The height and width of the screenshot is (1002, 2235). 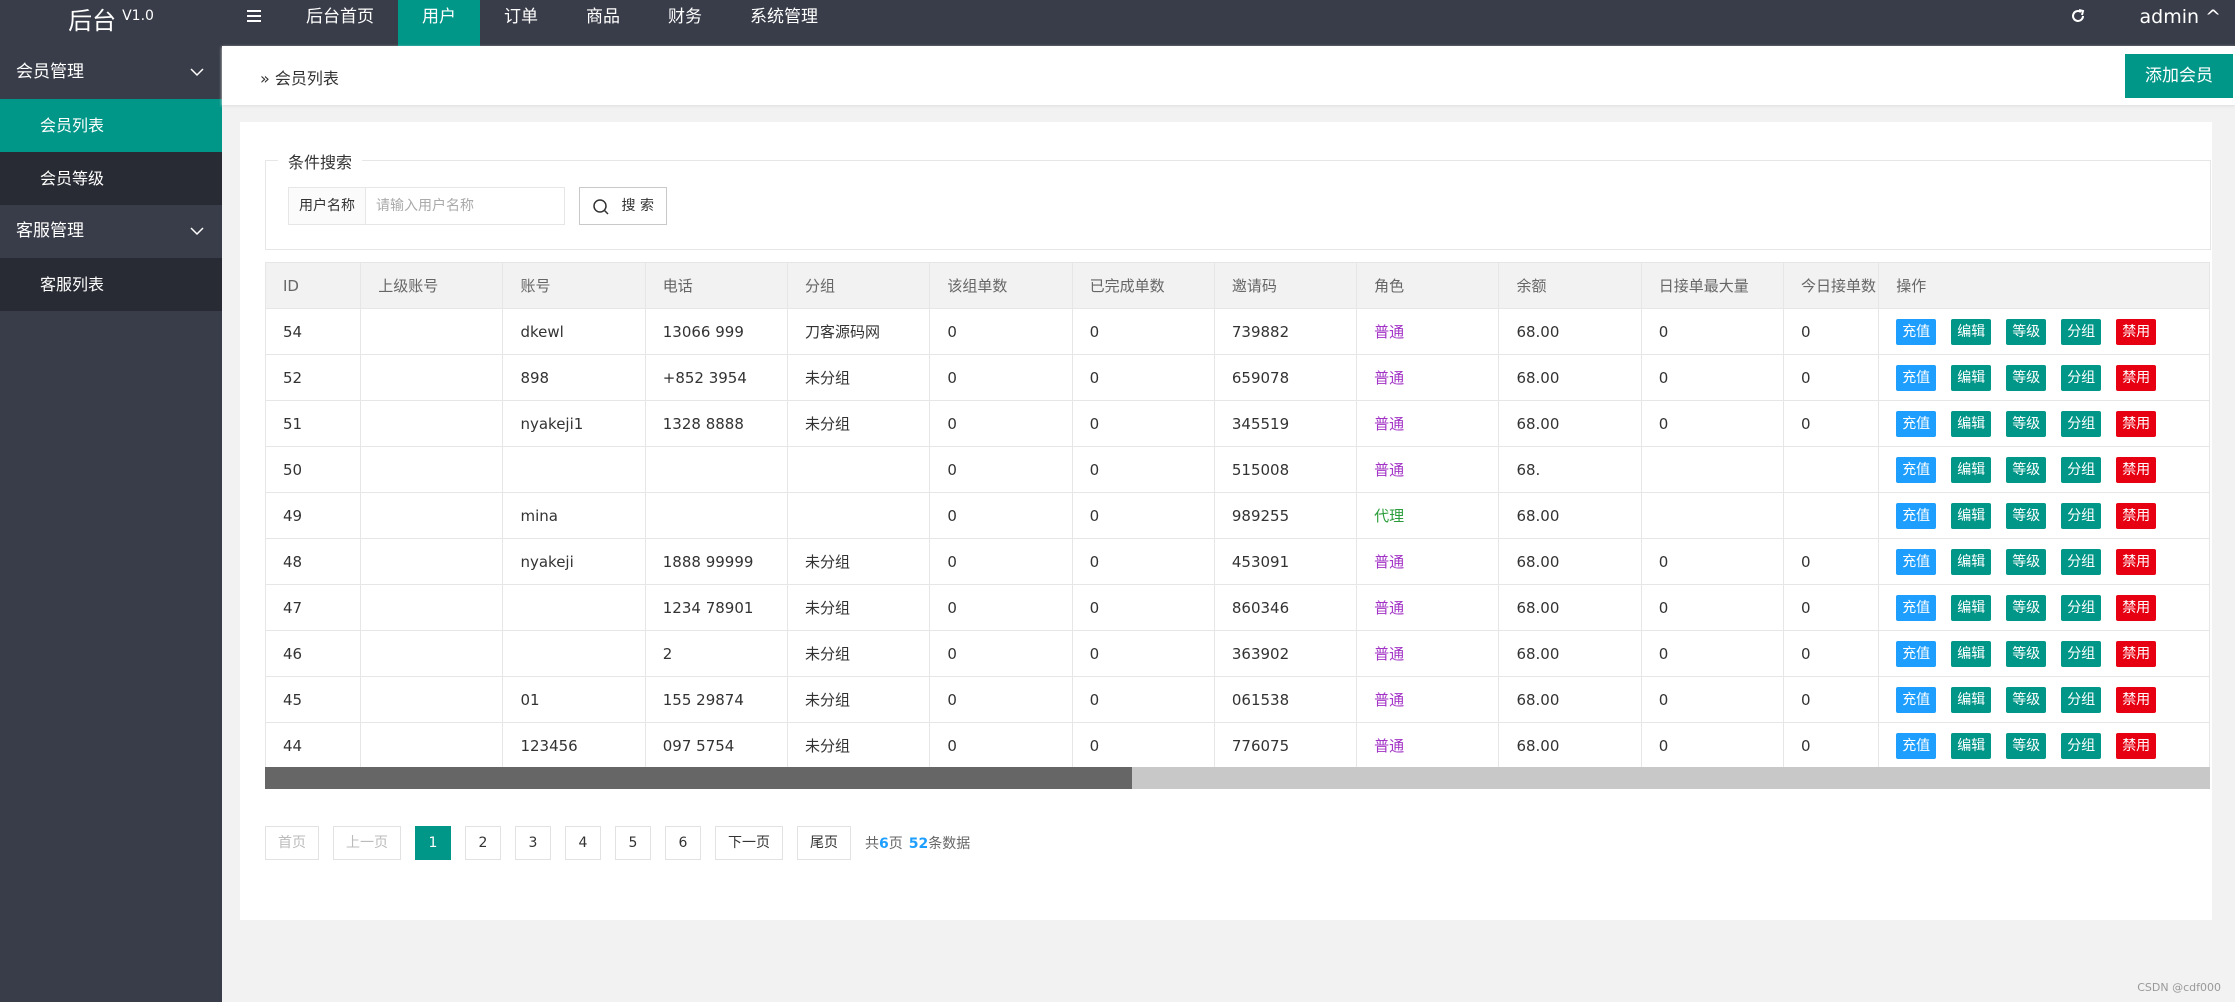 What do you see at coordinates (111, 284) in the screenshot?
I see `menu-item: 客服列表` at bounding box center [111, 284].